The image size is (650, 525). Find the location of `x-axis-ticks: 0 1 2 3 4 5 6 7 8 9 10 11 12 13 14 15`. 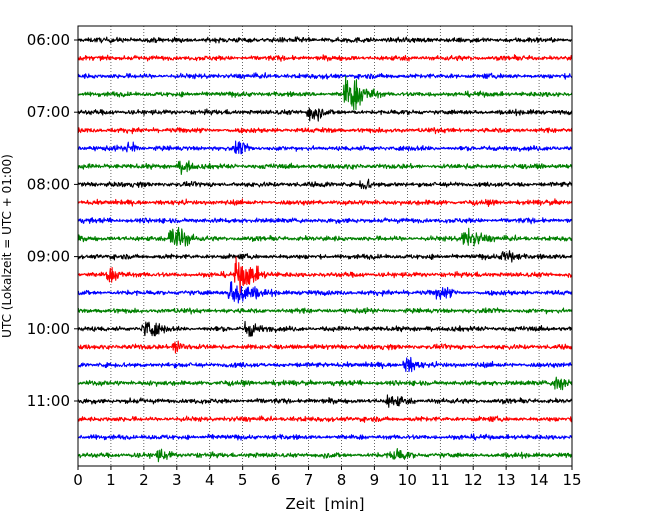

x-axis-ticks: 0 1 2 3 4 5 6 7 8 9 10 11 12 13 14 15 is located at coordinates (327, 477).